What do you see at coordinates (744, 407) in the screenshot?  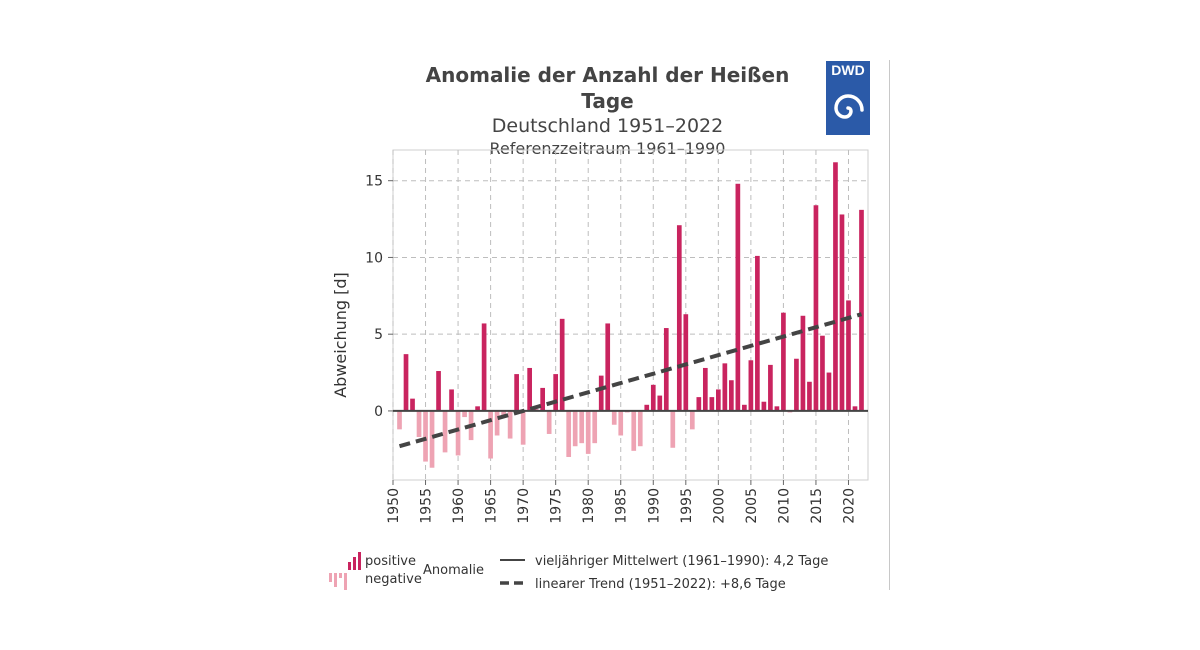 I see `bar-2004` at bounding box center [744, 407].